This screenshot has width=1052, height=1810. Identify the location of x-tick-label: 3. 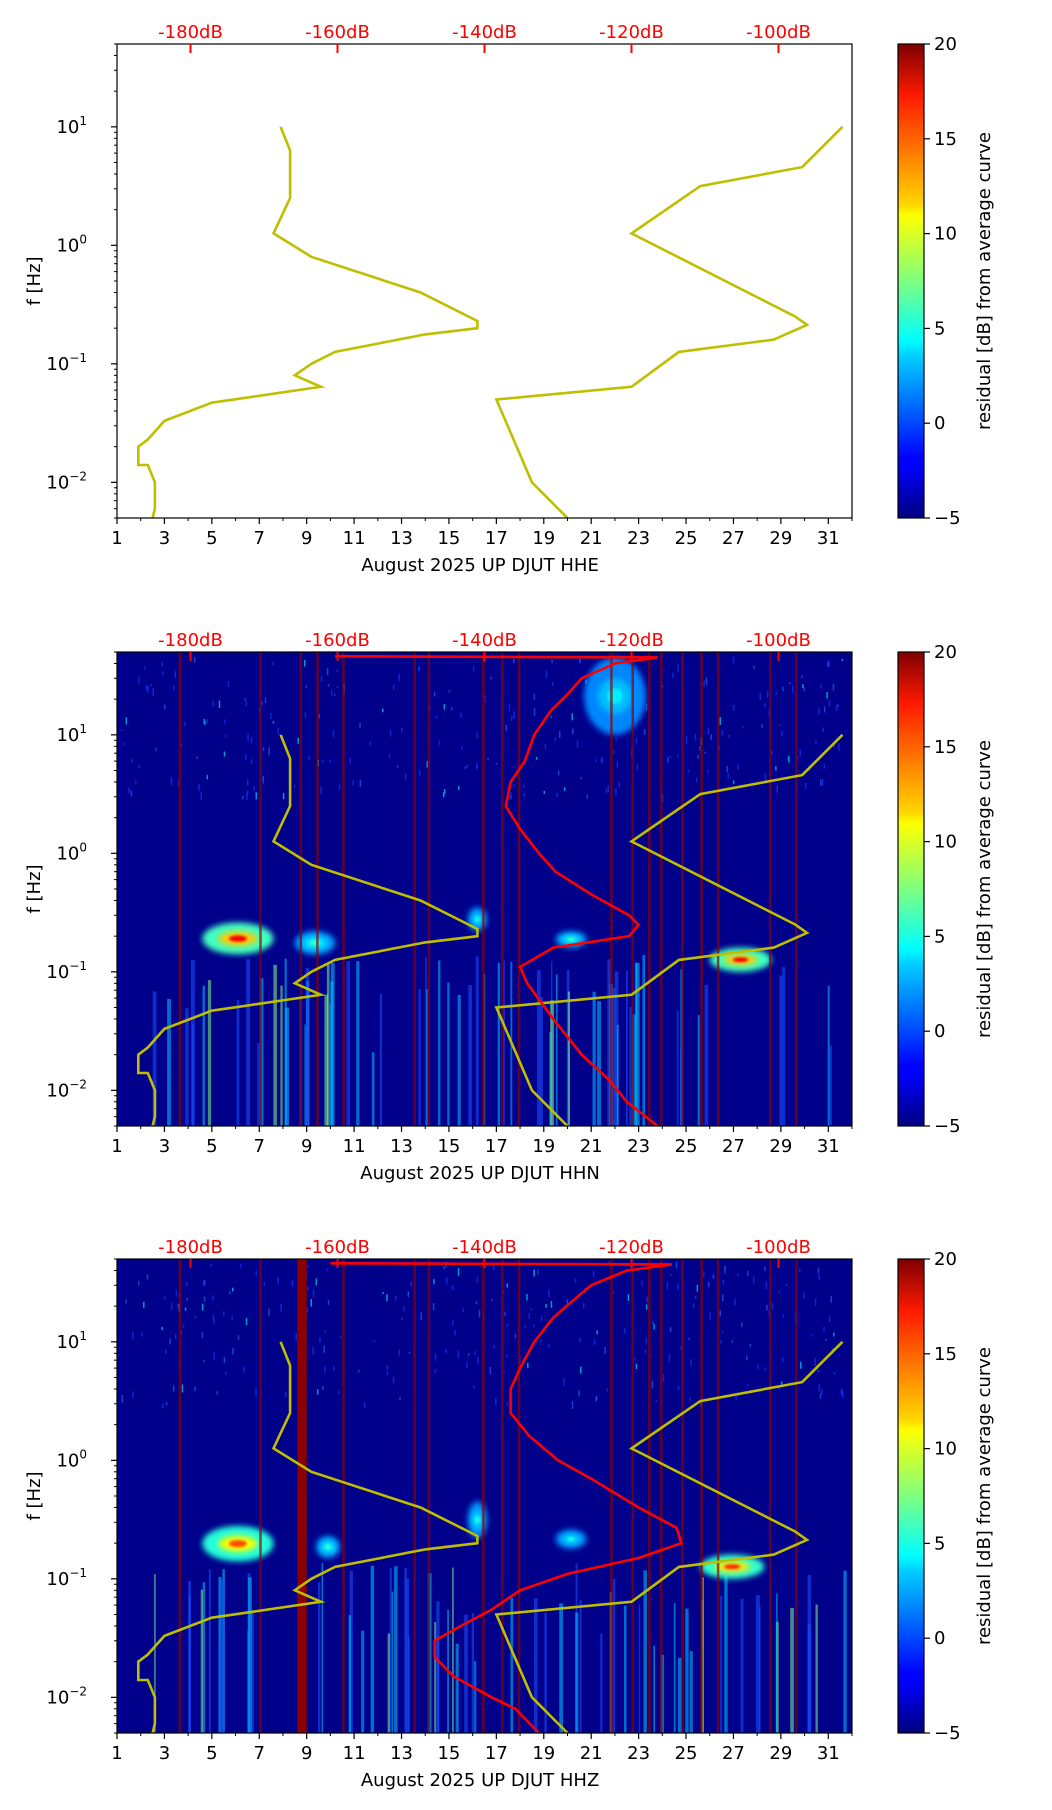
(164, 1753).